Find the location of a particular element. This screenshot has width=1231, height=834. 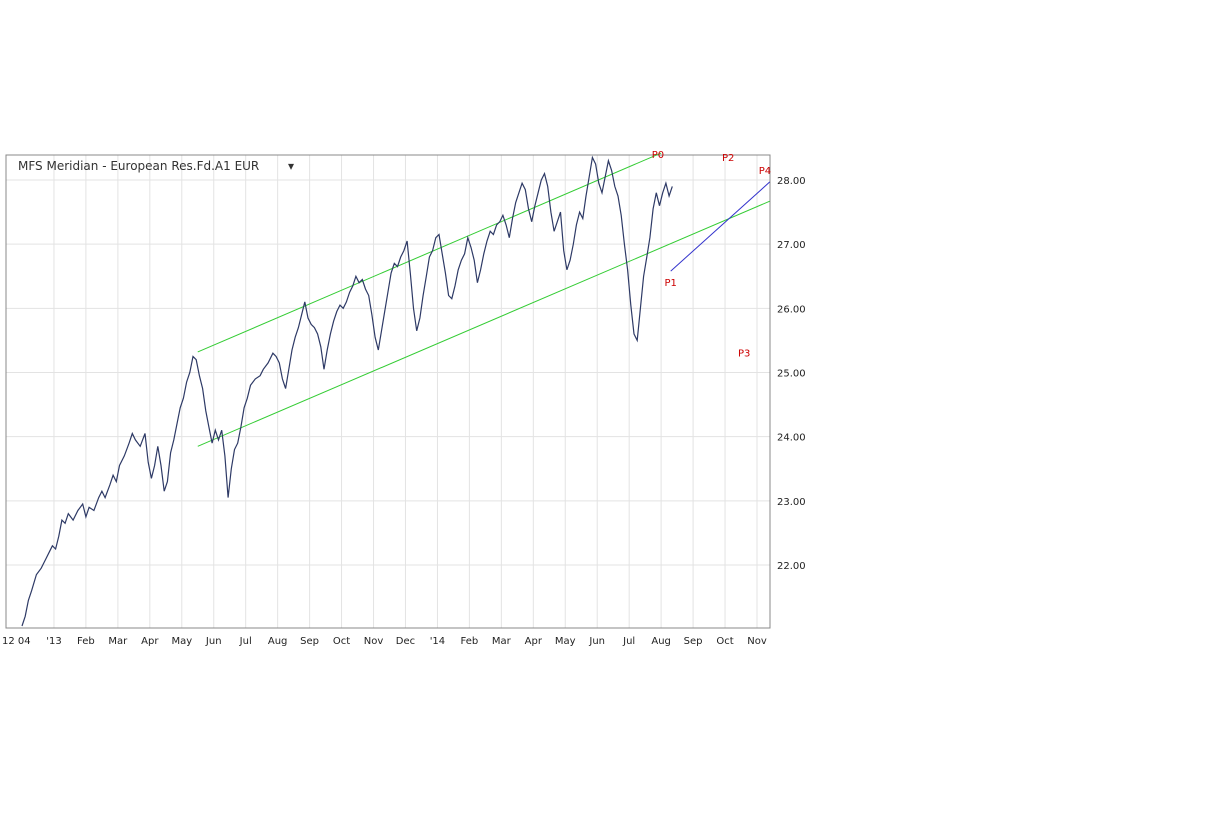

point-labels: P0 P1 P2 P3 P4 is located at coordinates (711, 255).